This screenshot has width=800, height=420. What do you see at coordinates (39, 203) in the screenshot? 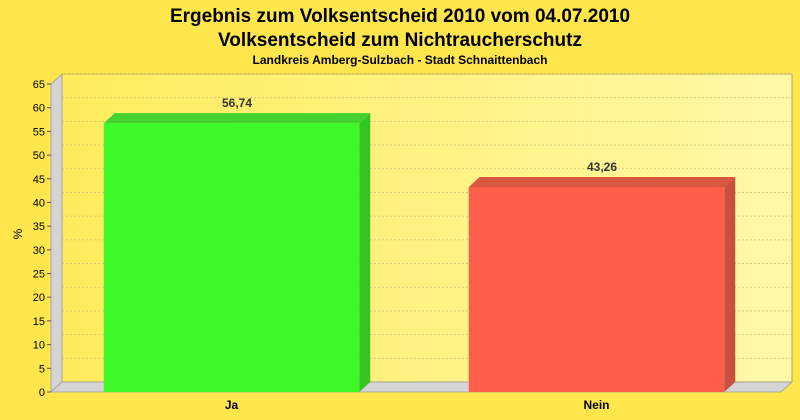
I see `y-tick-label: 40` at bounding box center [39, 203].